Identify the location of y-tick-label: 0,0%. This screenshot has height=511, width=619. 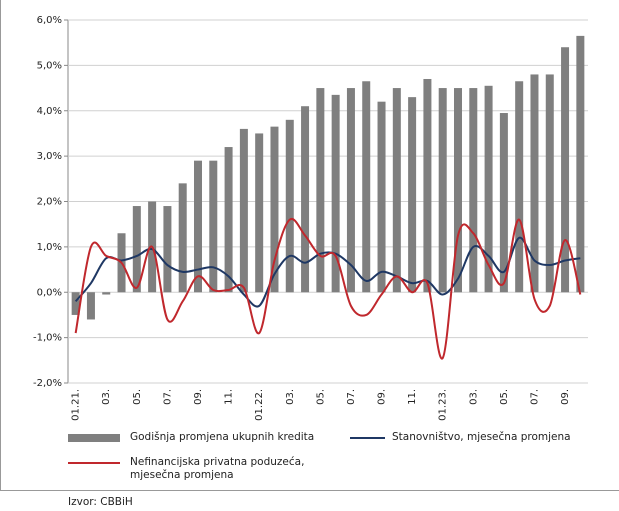
(49, 292).